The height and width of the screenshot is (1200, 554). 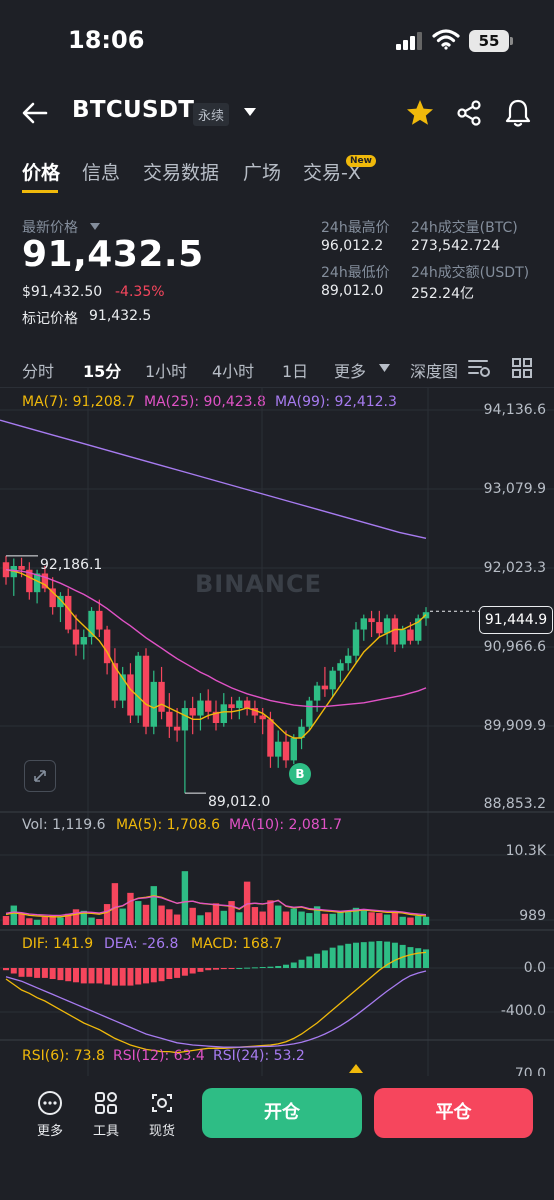 What do you see at coordinates (41, 173) in the screenshot?
I see `tab-price: 价格` at bounding box center [41, 173].